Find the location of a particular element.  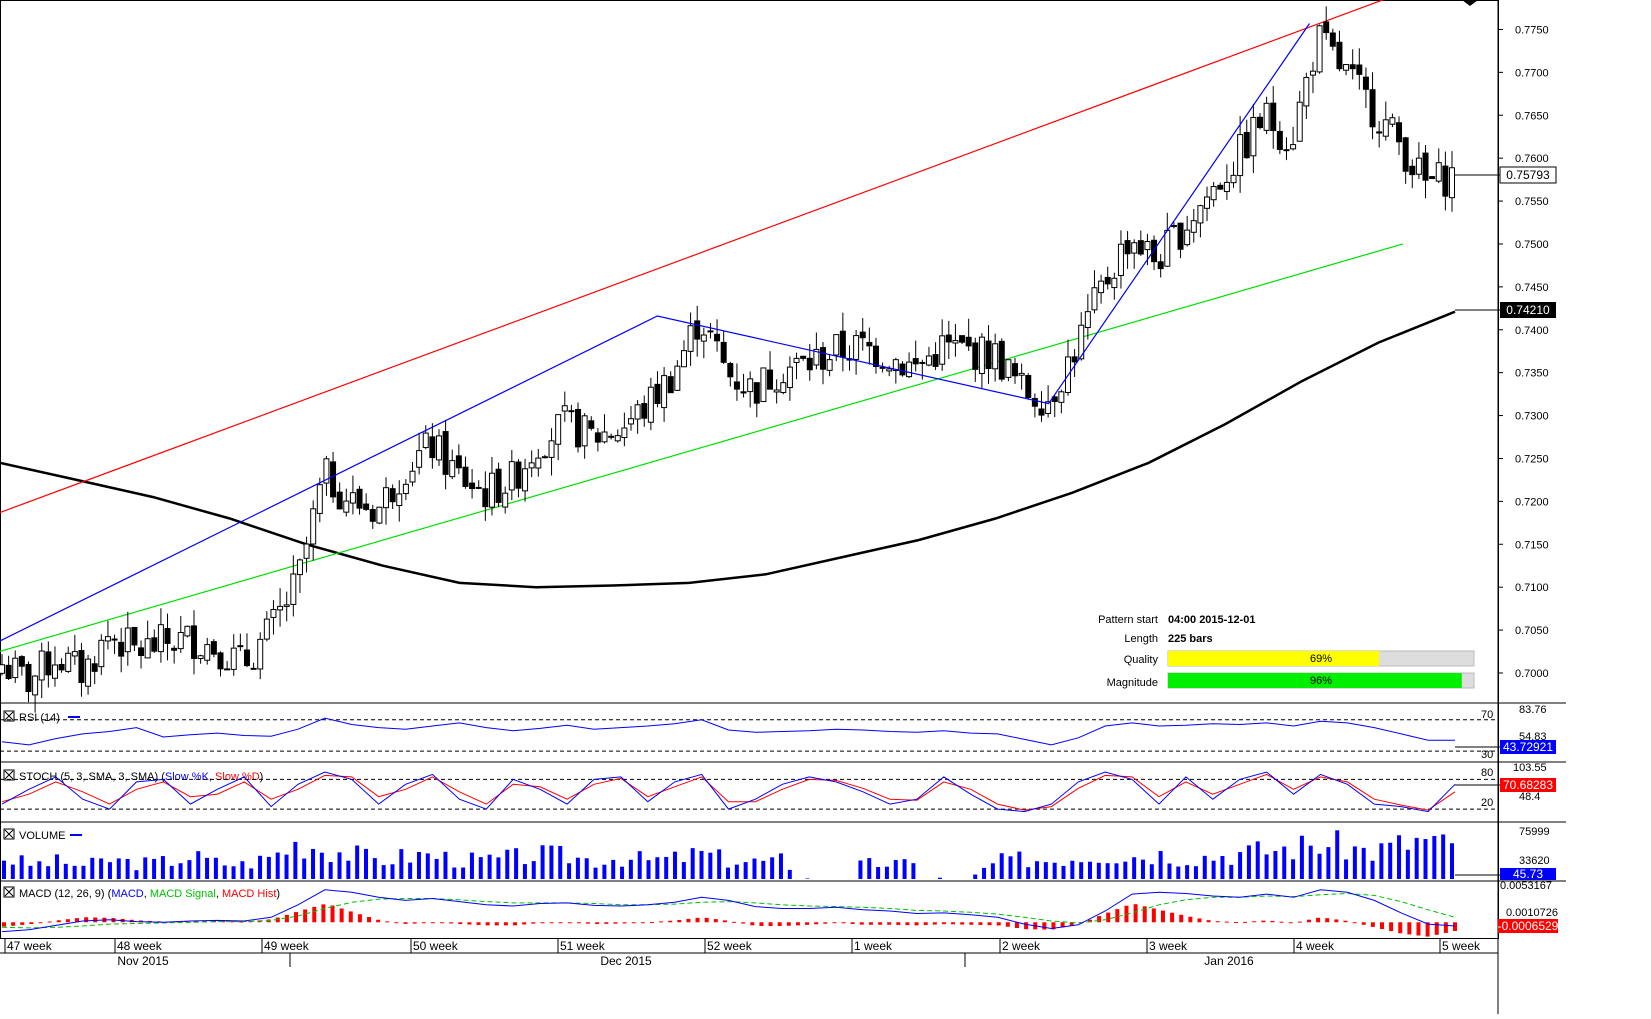

magnitude-label: Magnitude is located at coordinates (1132, 683).